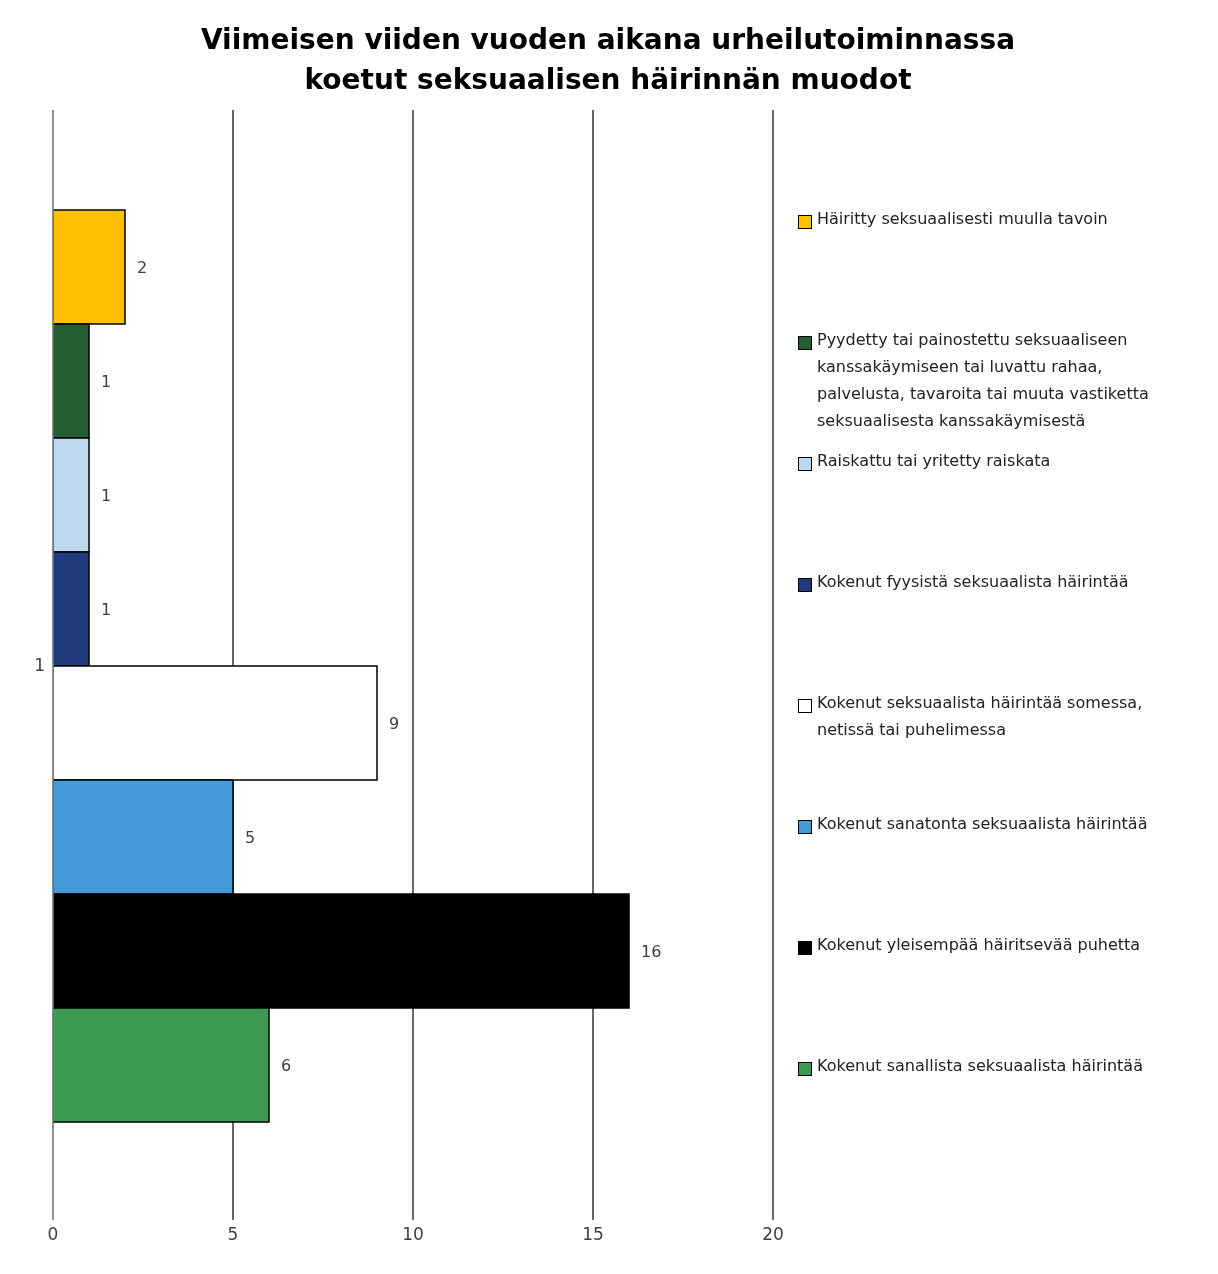 Image resolution: width=1218 pixels, height=1274 pixels. Describe the element at coordinates (53, 1234) in the screenshot. I see `x-tick-label: 0` at that location.